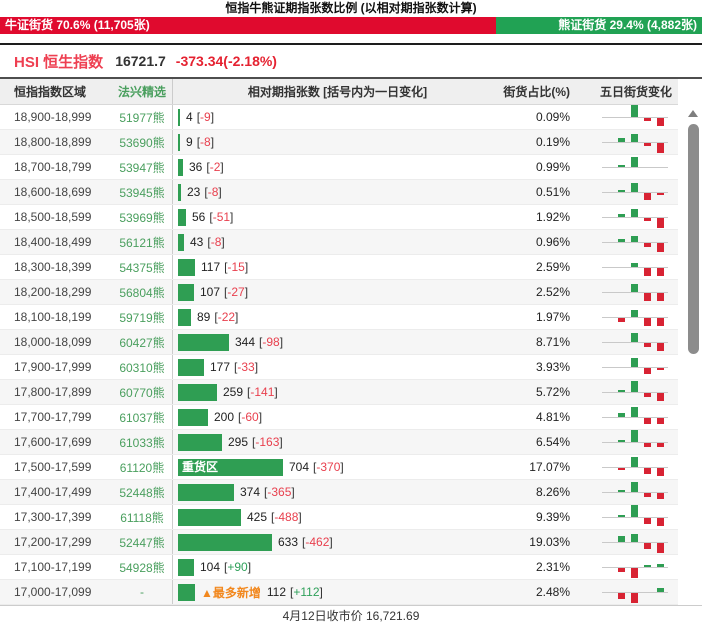  I want to click on one-day-change: [-8], so click(213, 192).